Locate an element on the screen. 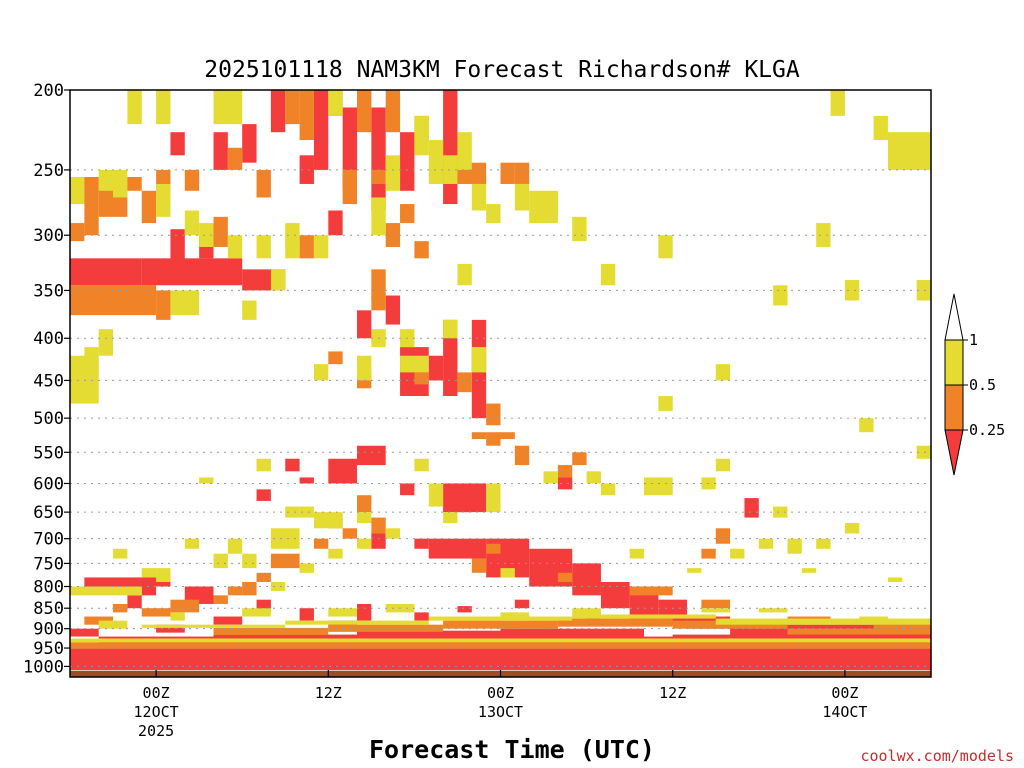 The image size is (1024, 768). x-tick-label: 2025 is located at coordinates (156, 731).